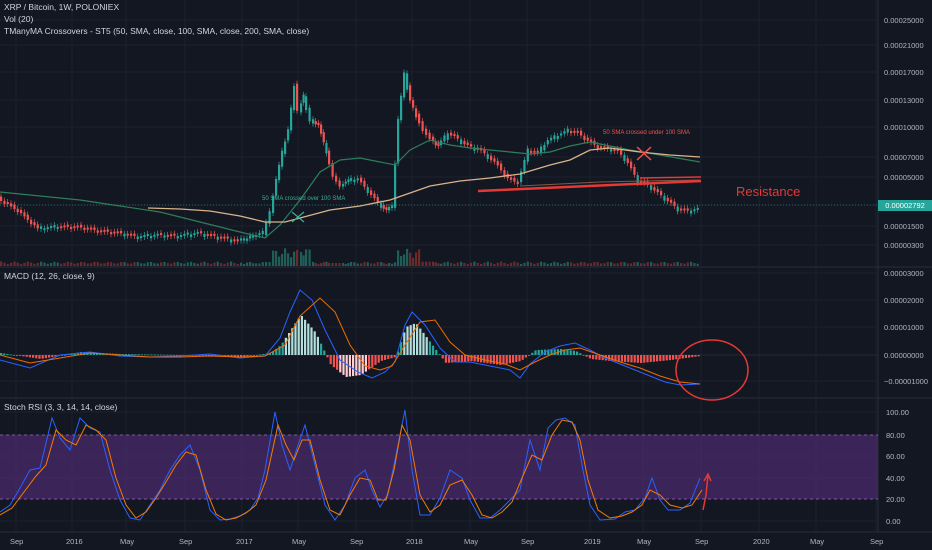 The image size is (932, 550). What do you see at coordinates (589, 186) in the screenshot?
I see `resistance-line` at bounding box center [589, 186].